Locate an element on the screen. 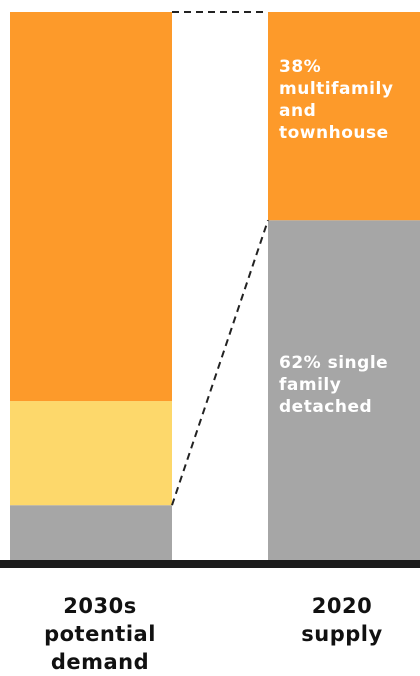  supply-multifamily-label: 38% multifamily and townhouse is located at coordinates (336, 100).